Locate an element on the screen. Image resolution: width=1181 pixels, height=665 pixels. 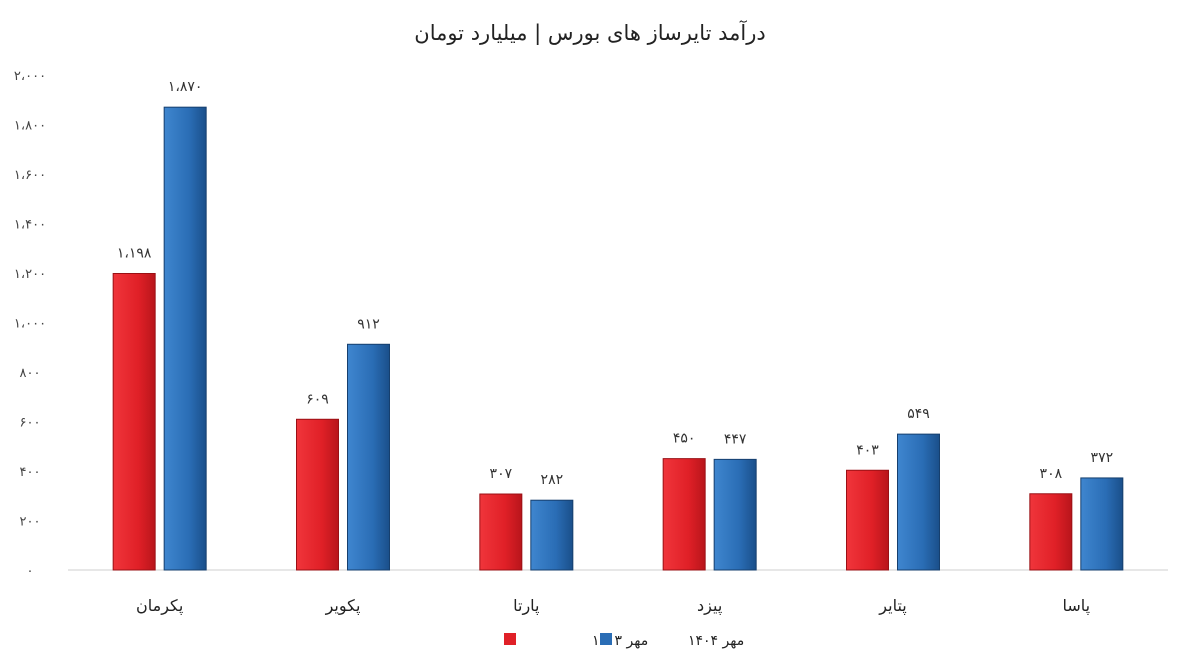
x-axis: پکرمان پکویر پارتا پیزد پتایر پاسا is located at coordinates (613, 606).